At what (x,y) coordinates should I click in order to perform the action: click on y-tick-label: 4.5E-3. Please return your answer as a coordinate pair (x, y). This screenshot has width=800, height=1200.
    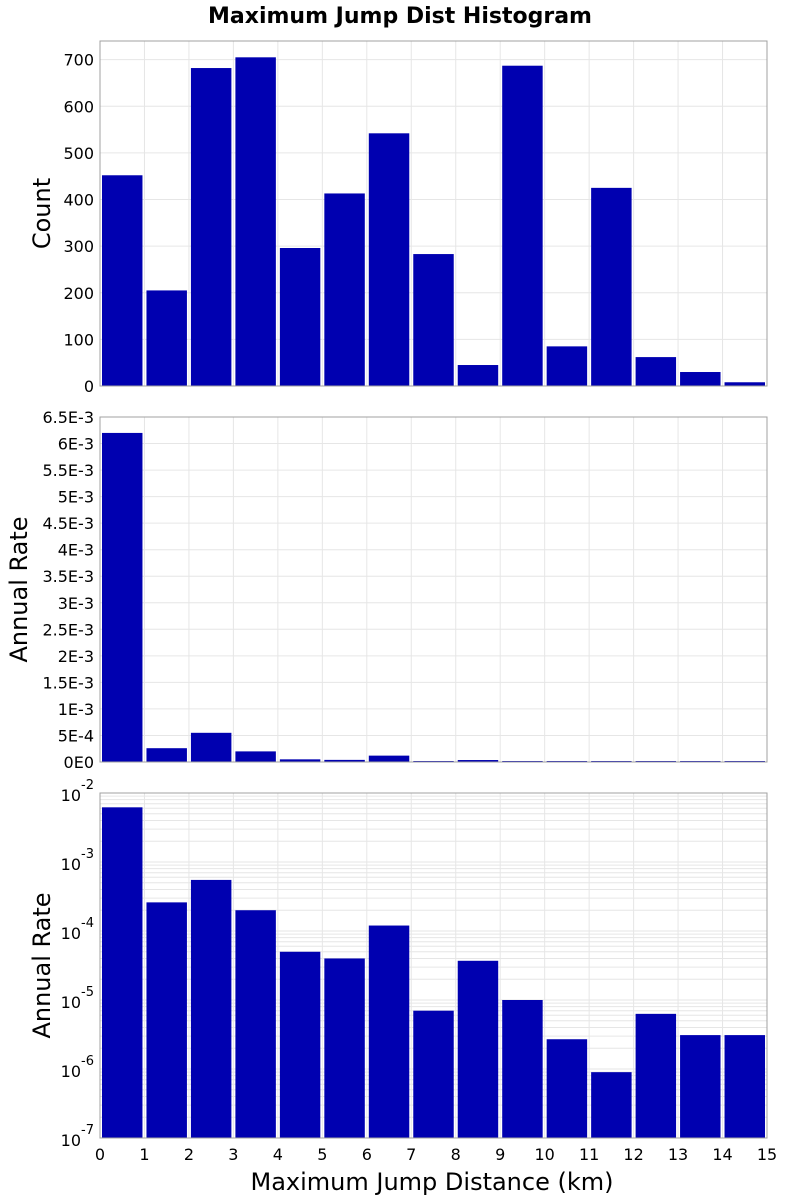
    Looking at the image, I should click on (68, 523).